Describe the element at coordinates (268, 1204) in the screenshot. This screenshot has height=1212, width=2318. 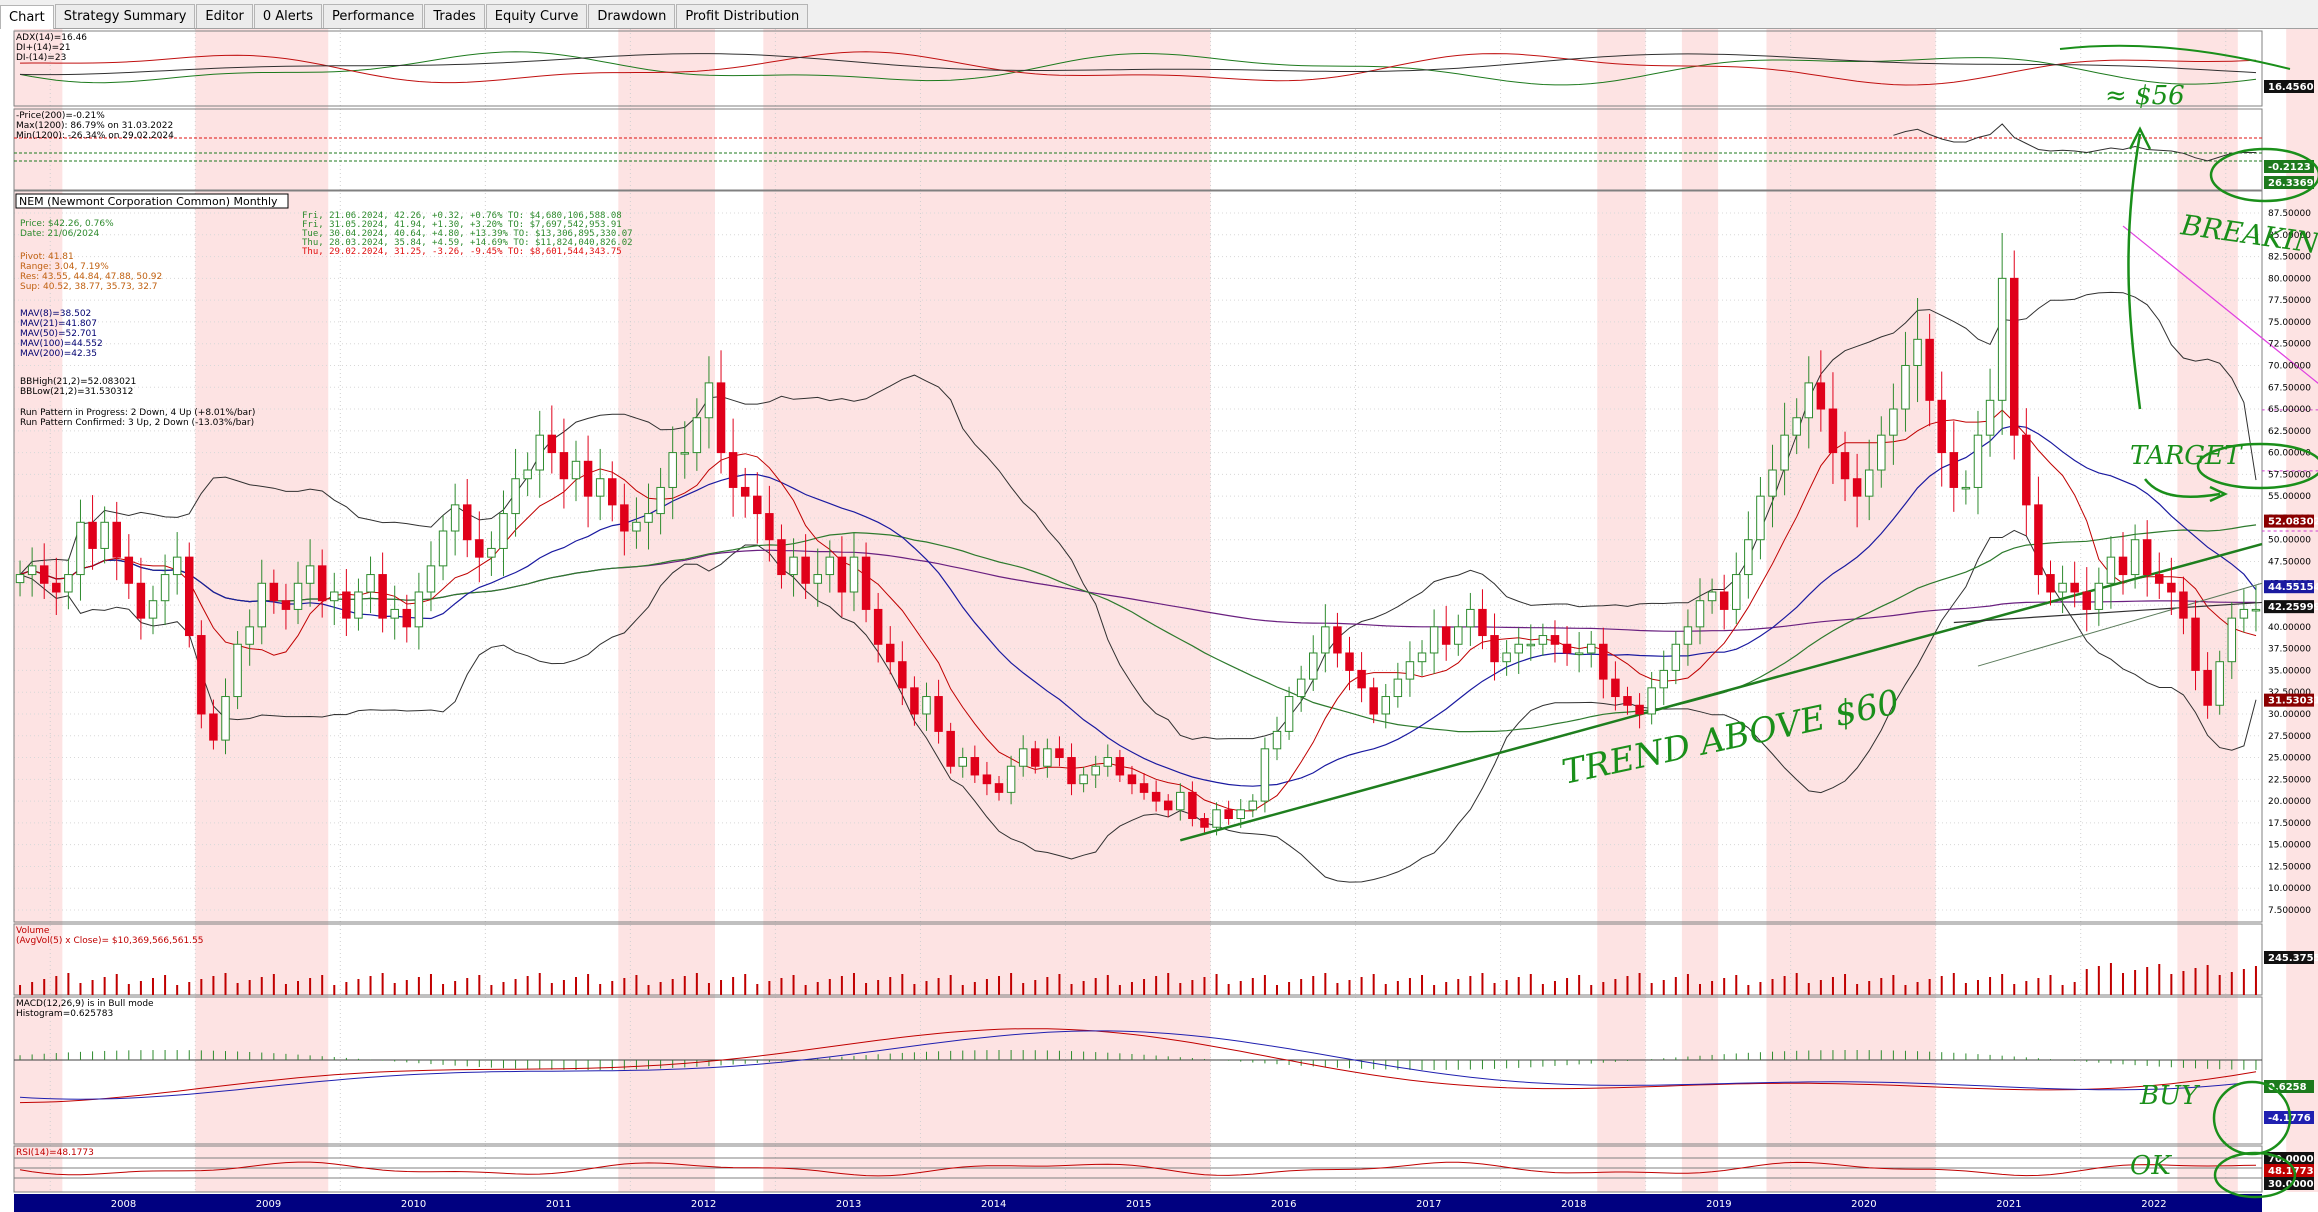
I see `x-tick-label: 2009` at that location.